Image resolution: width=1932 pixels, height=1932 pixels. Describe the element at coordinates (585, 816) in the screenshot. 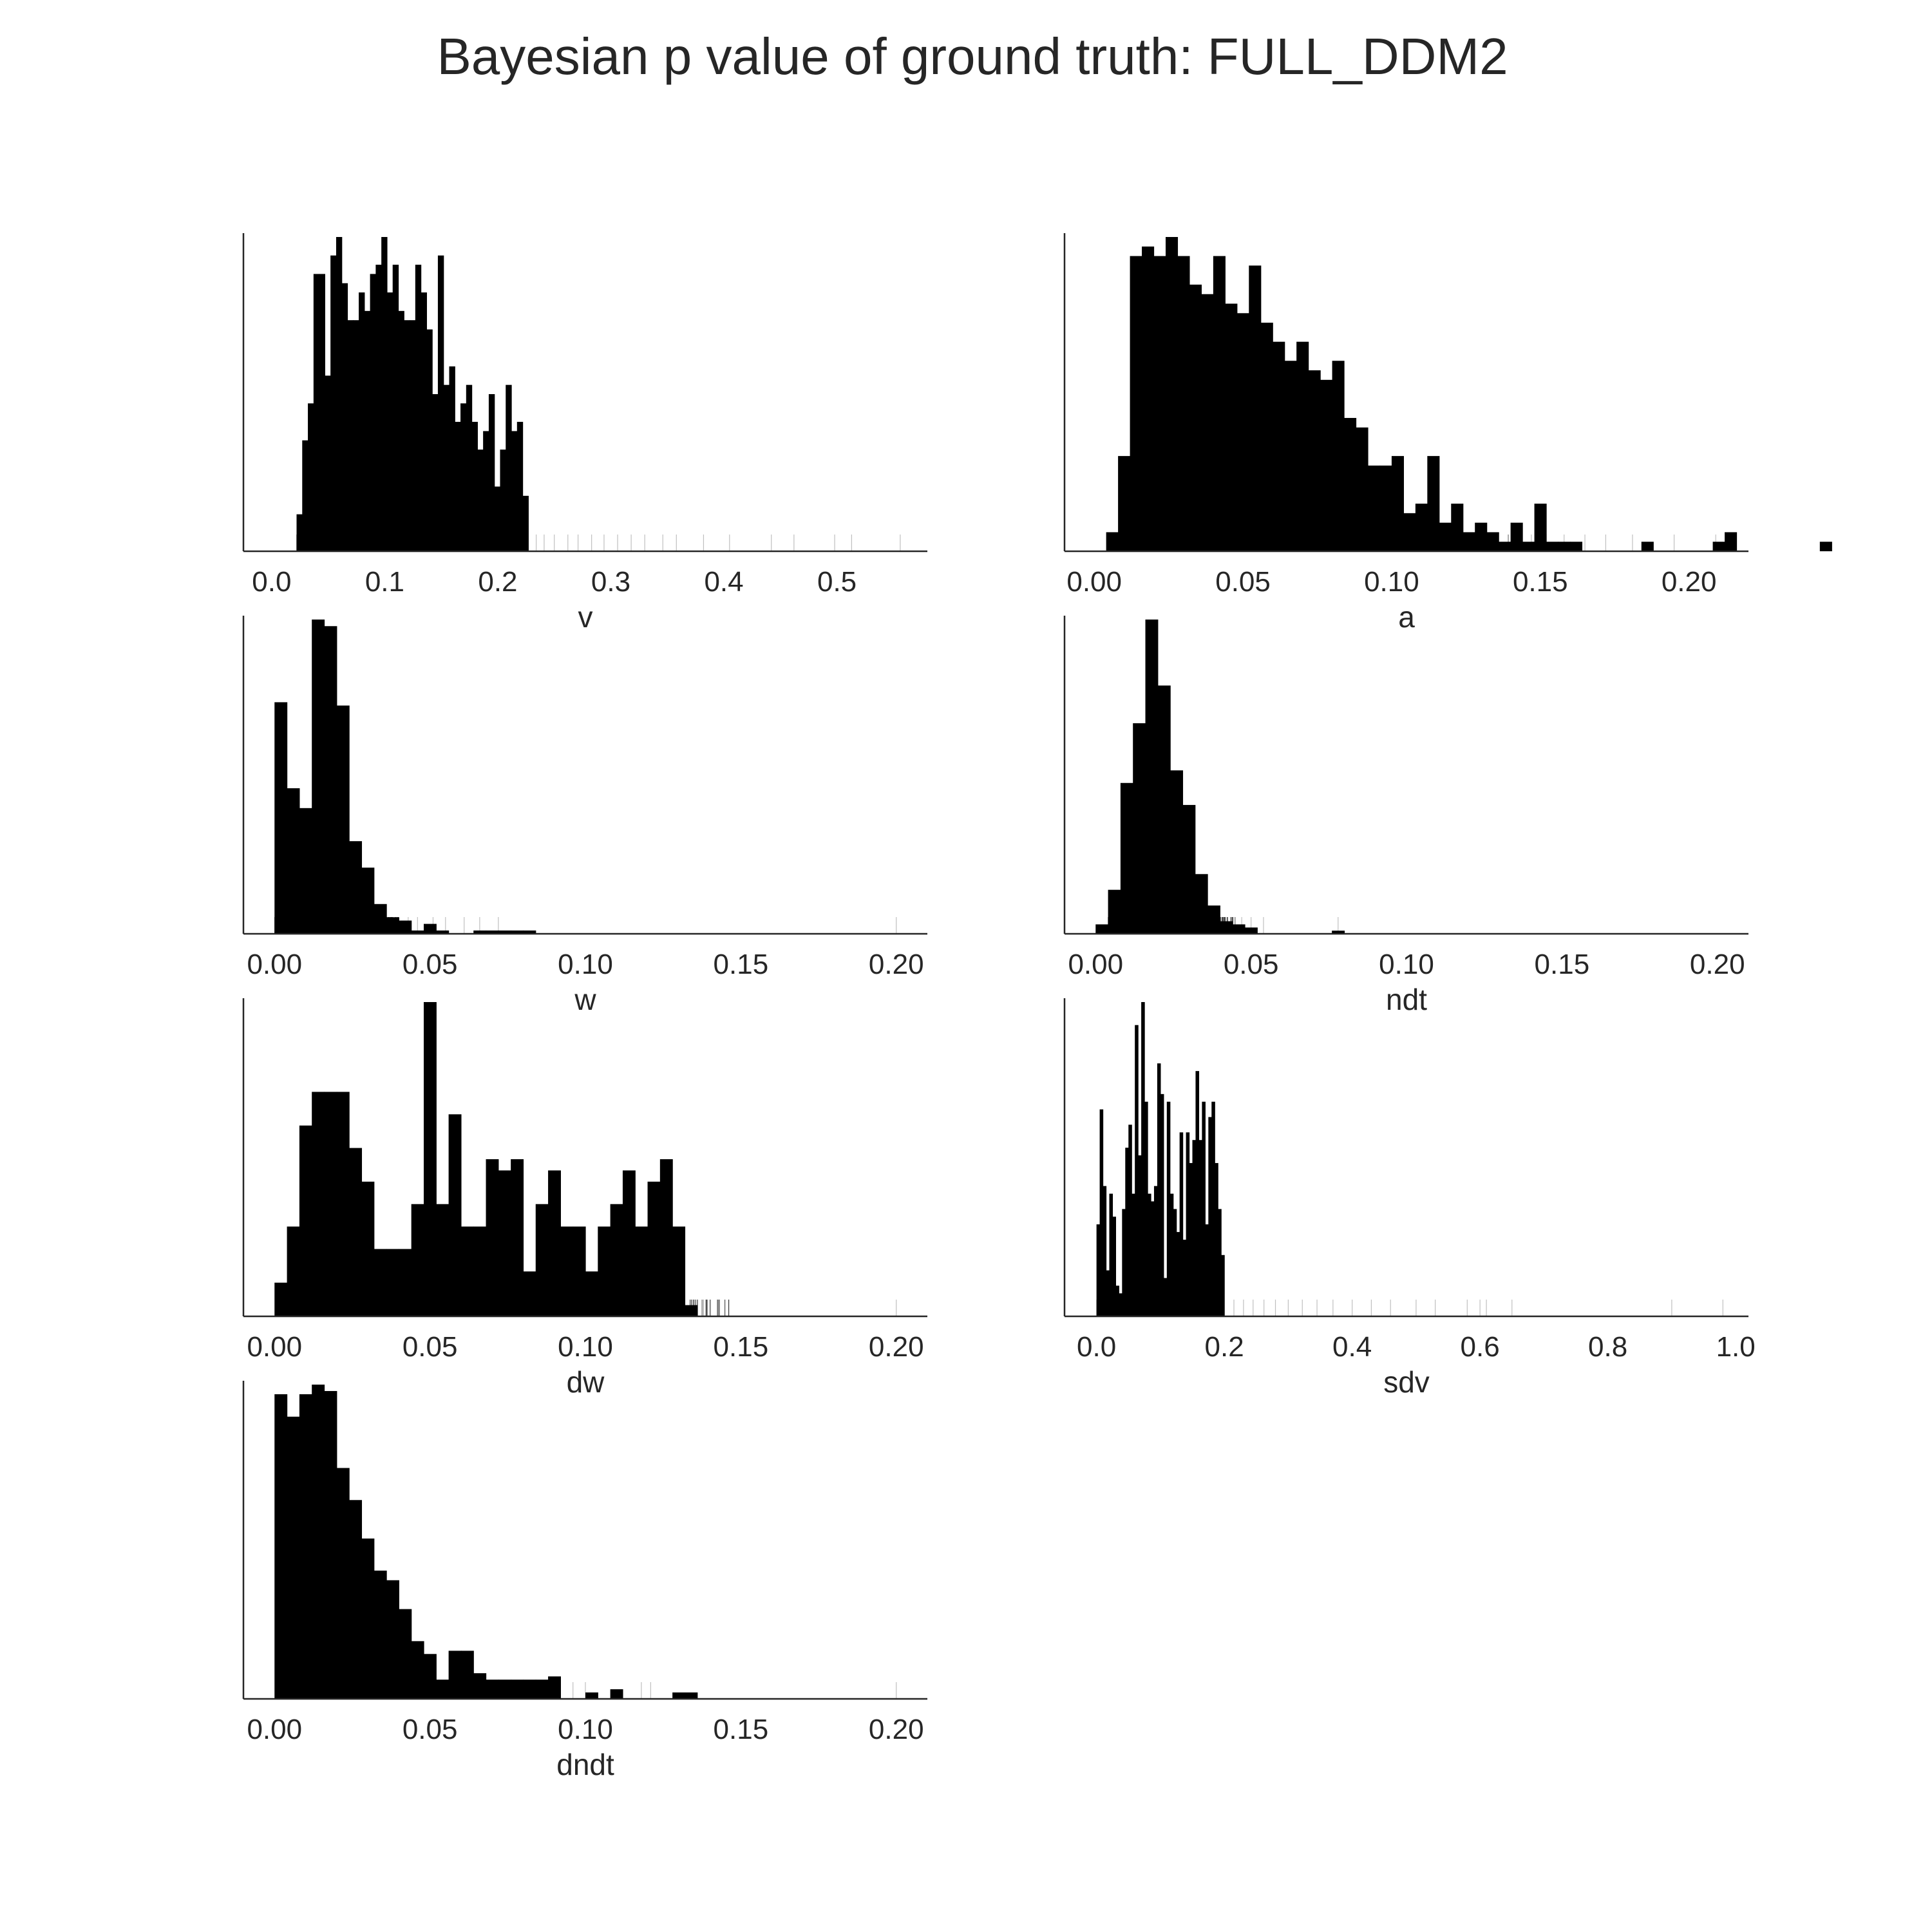

I see `subplot-w: 0.00 0.05 0.10 0.15 0.20 w` at that location.